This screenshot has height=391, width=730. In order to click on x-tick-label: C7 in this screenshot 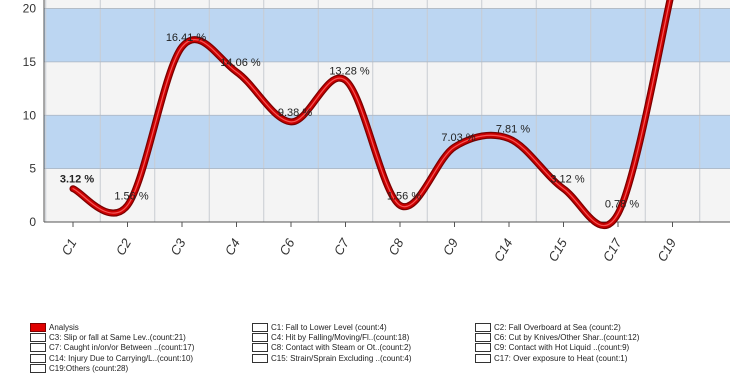, I will do `click(342, 246)`.